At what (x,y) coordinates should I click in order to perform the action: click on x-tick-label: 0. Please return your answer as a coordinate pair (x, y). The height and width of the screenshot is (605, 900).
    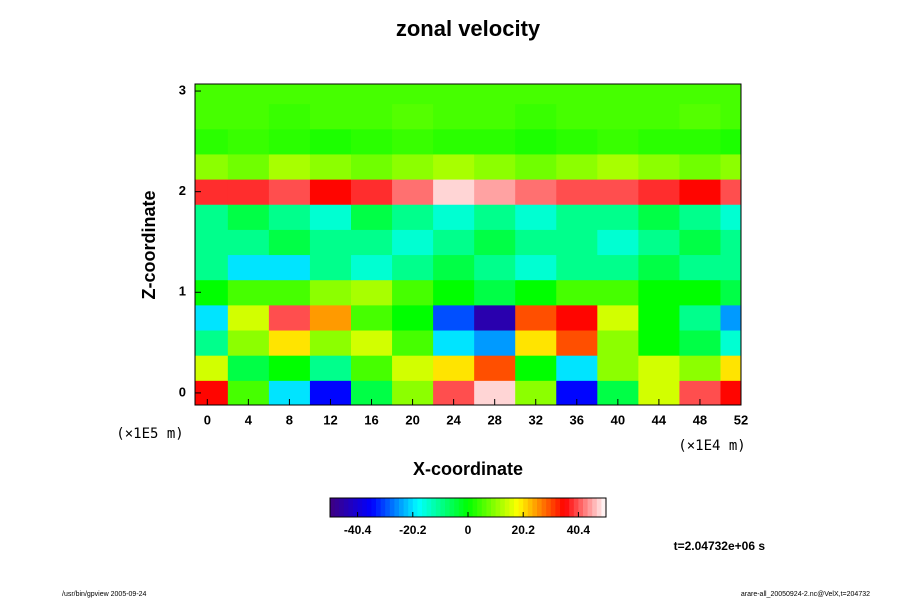
    Looking at the image, I should click on (207, 419).